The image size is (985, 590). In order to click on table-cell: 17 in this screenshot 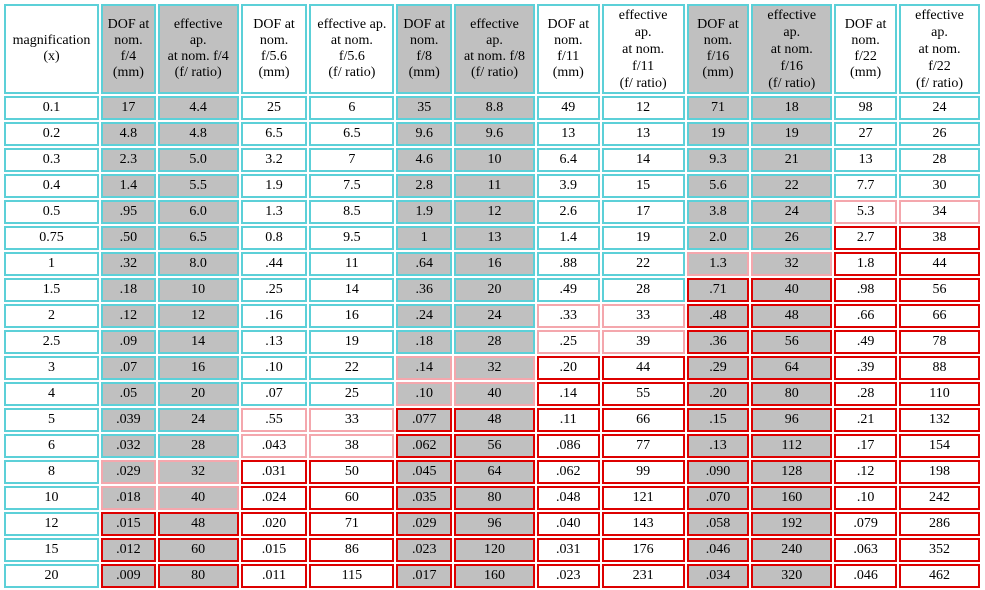, I will do `click(128, 108)`.